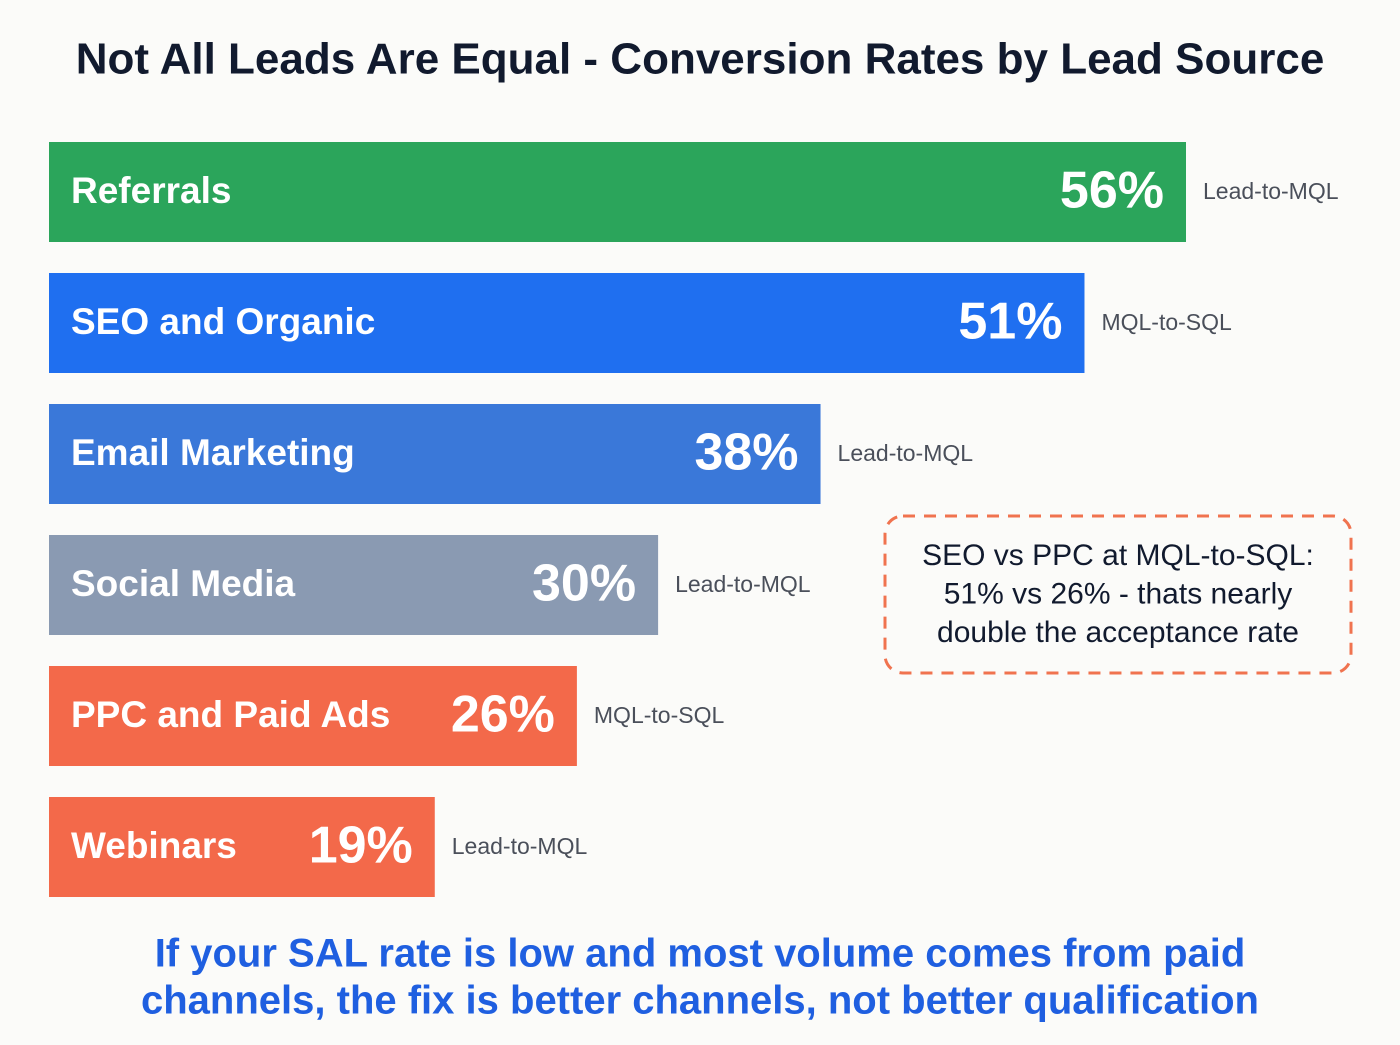  I want to click on category-label: Referrals, so click(151, 190).